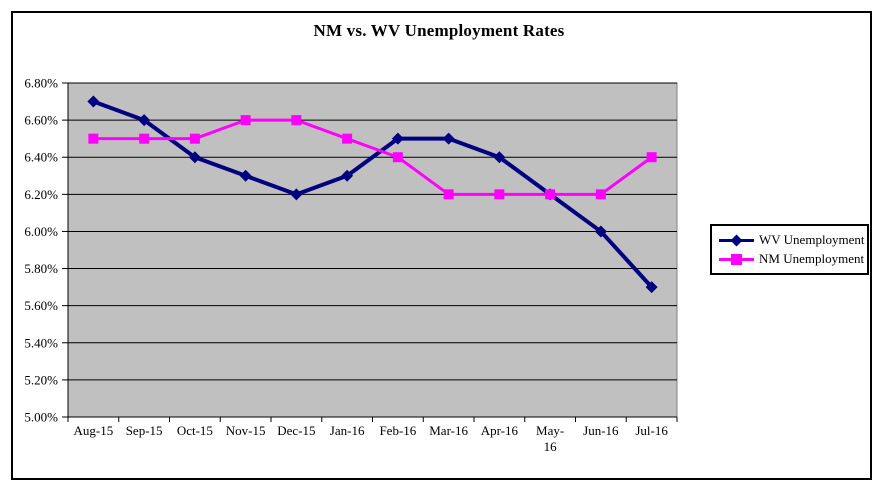 Image resolution: width=878 pixels, height=487 pixels. I want to click on y-axis-label: 5.40%, so click(41, 342).